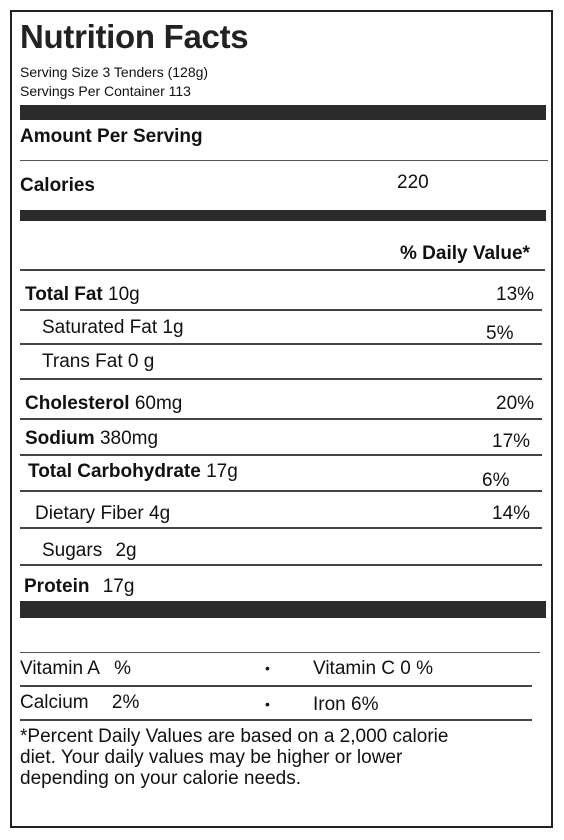  Describe the element at coordinates (158, 403) in the screenshot. I see `nutrient-amount: 60mg` at that location.